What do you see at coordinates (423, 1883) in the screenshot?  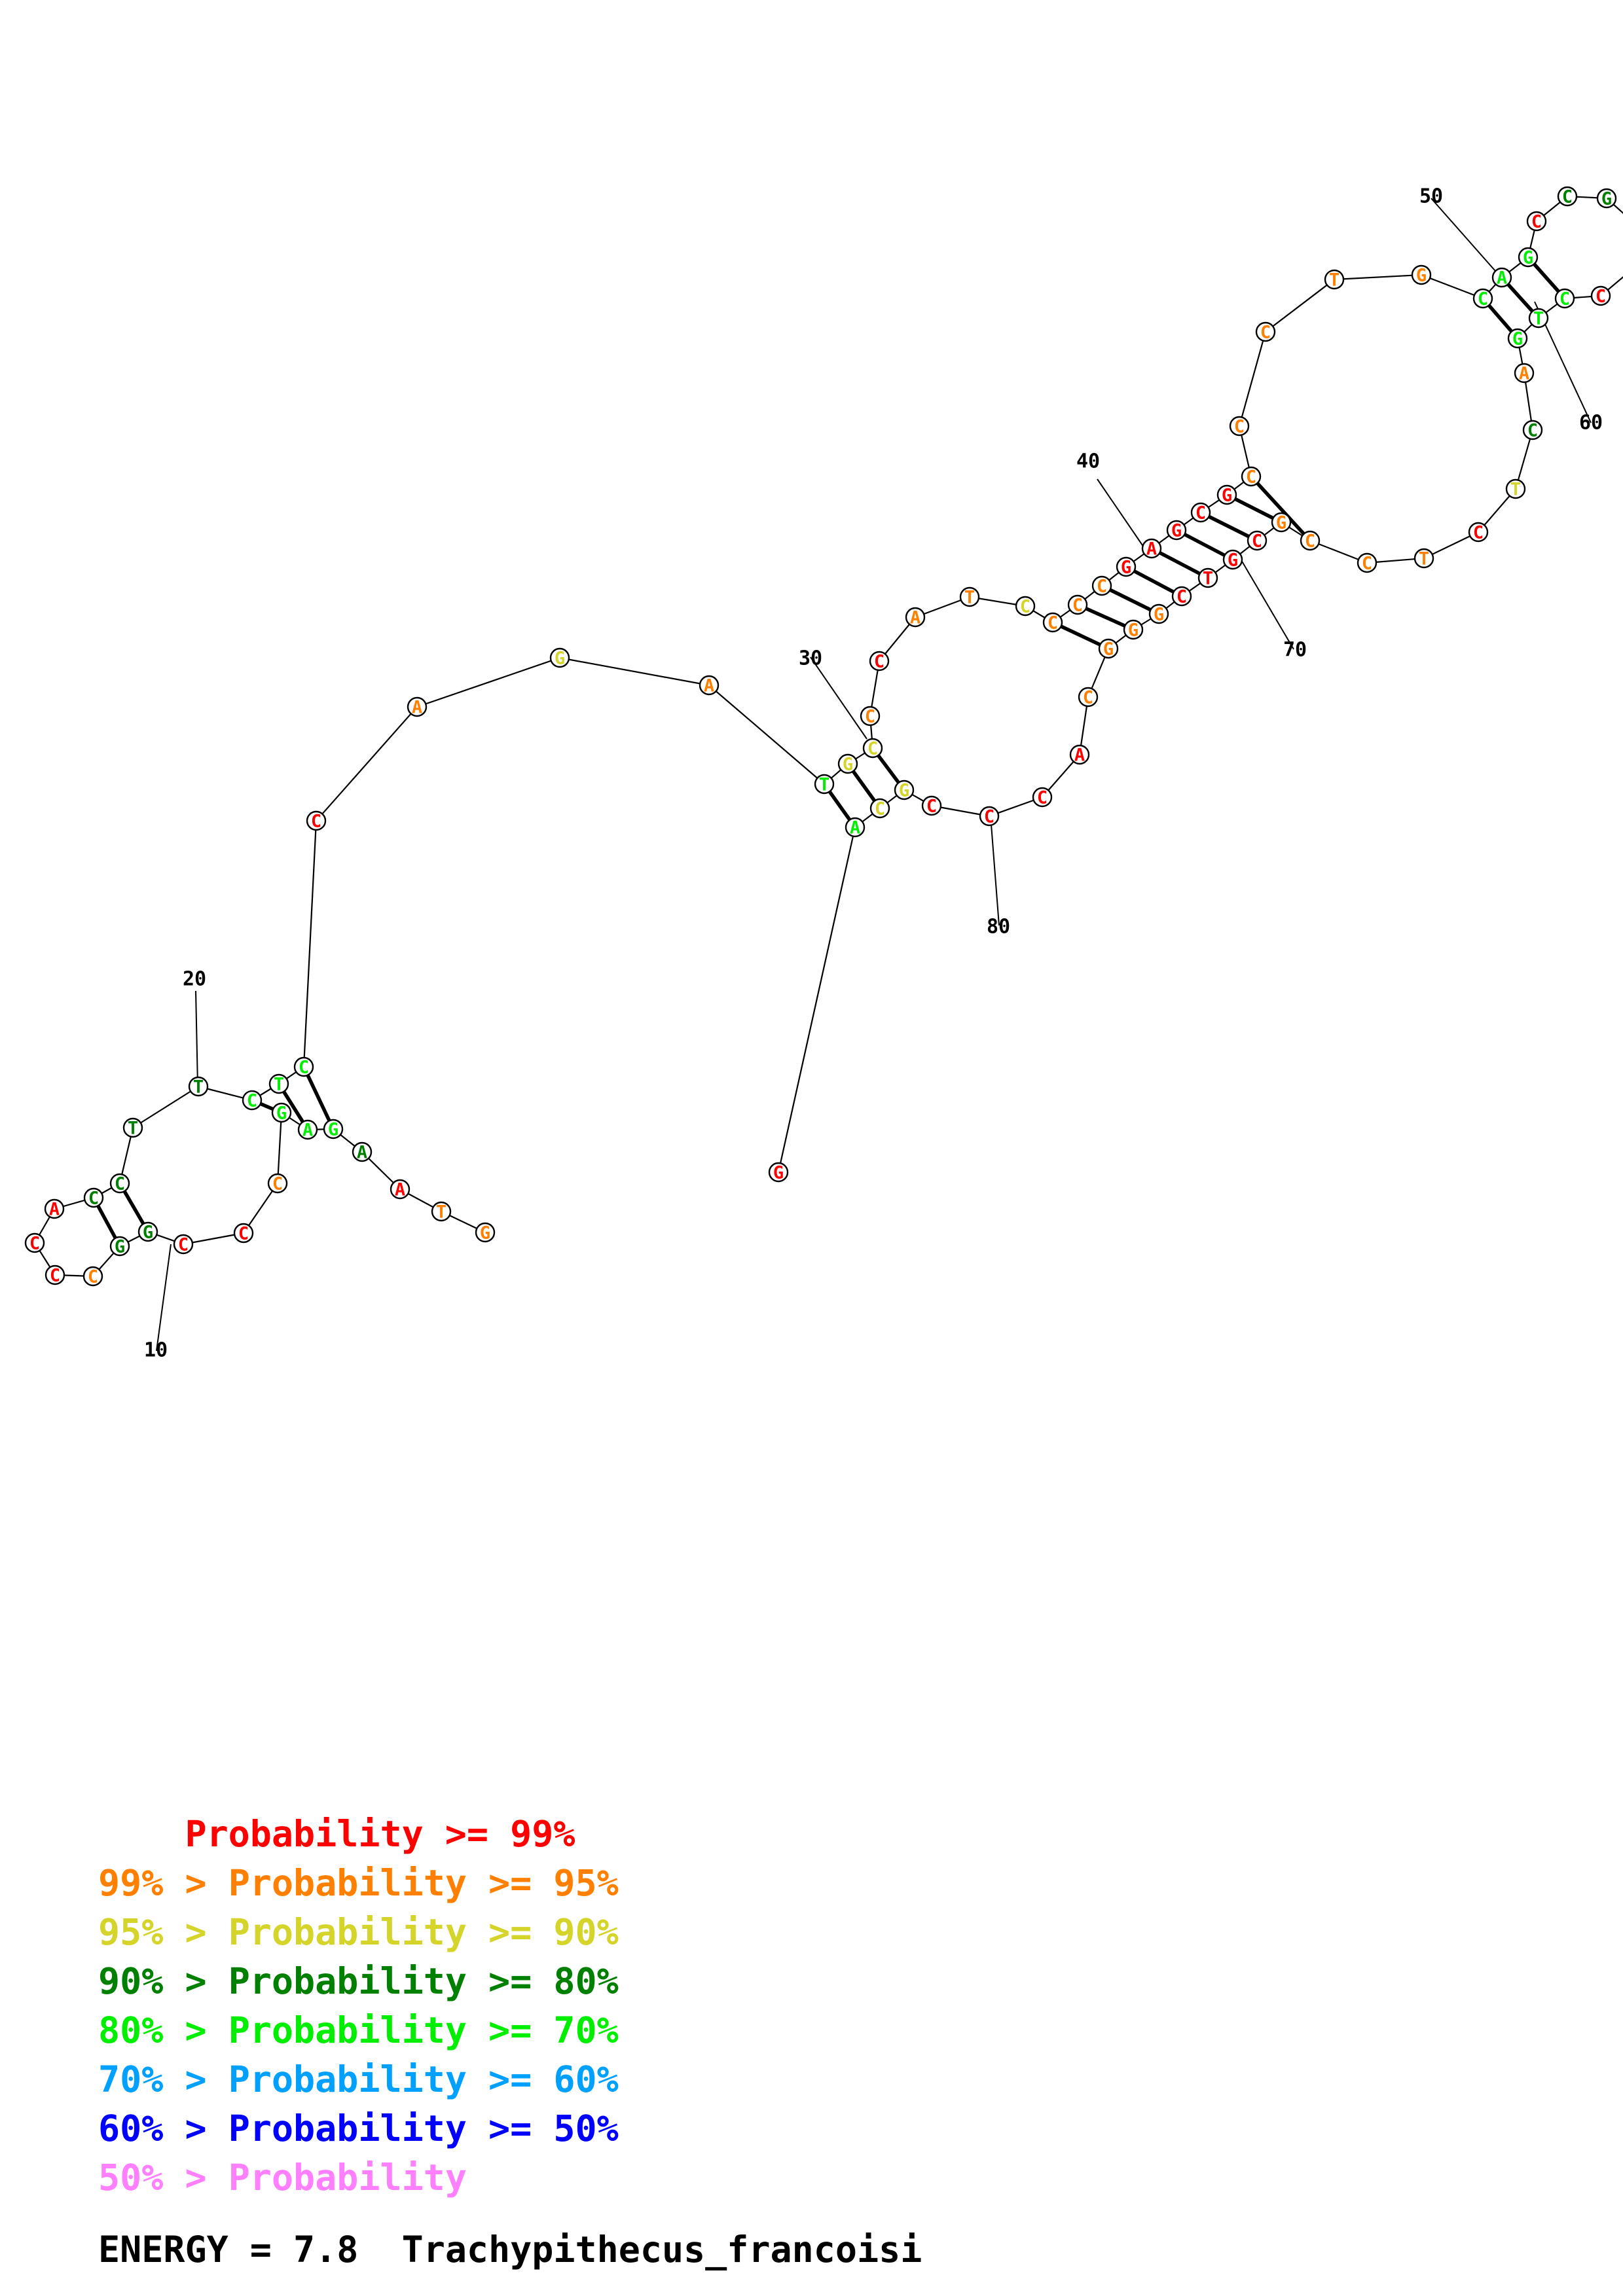 I see `legend-text: Probability >= 95%` at bounding box center [423, 1883].